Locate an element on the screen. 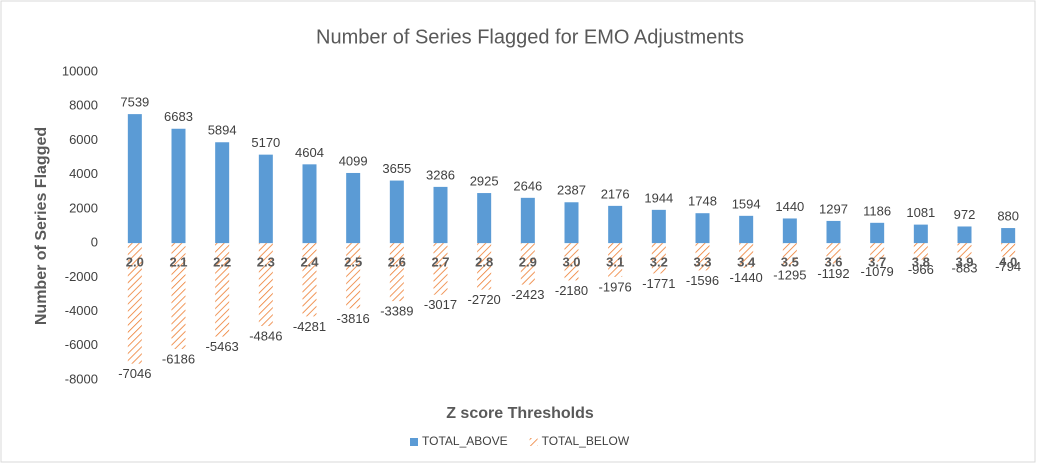 This screenshot has width=1038, height=465. data-label: 1081 is located at coordinates (920, 212).